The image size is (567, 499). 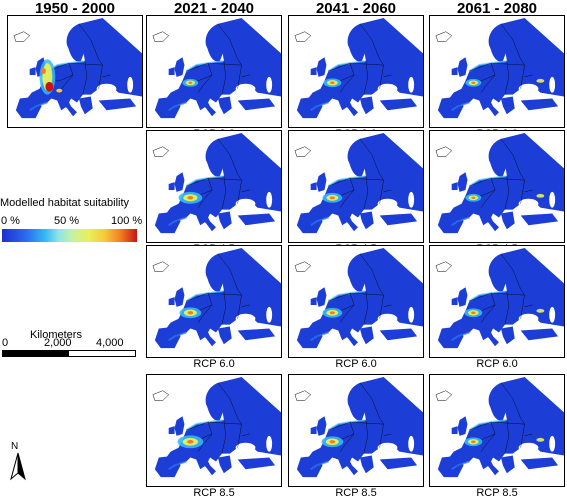 What do you see at coordinates (67, 221) in the screenshot?
I see `legend-tick-mid: 50 %` at bounding box center [67, 221].